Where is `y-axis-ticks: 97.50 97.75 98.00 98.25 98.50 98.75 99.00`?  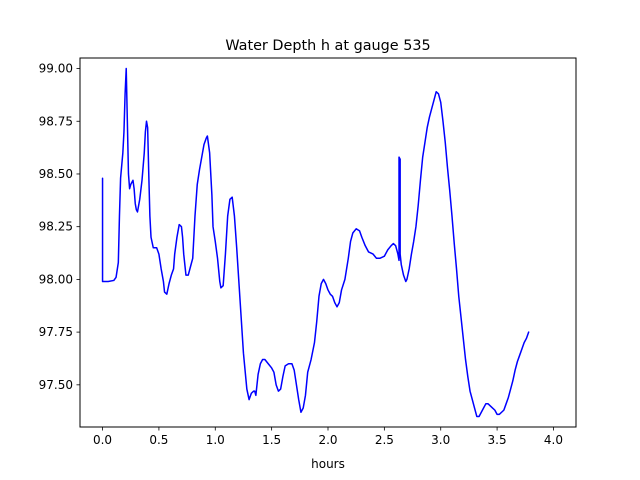
y-axis-ticks: 97.50 97.75 98.00 98.25 98.50 98.75 99.00 is located at coordinates (59, 227).